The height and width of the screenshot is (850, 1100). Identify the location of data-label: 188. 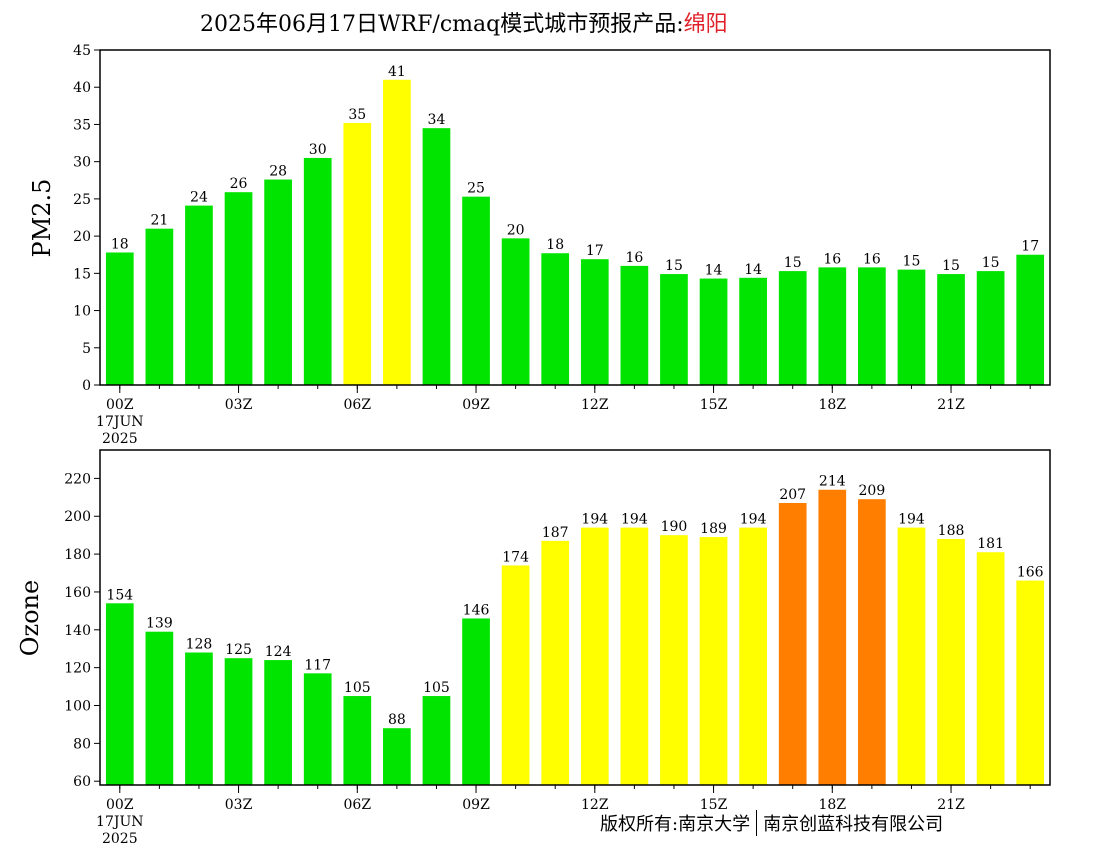
(951, 531).